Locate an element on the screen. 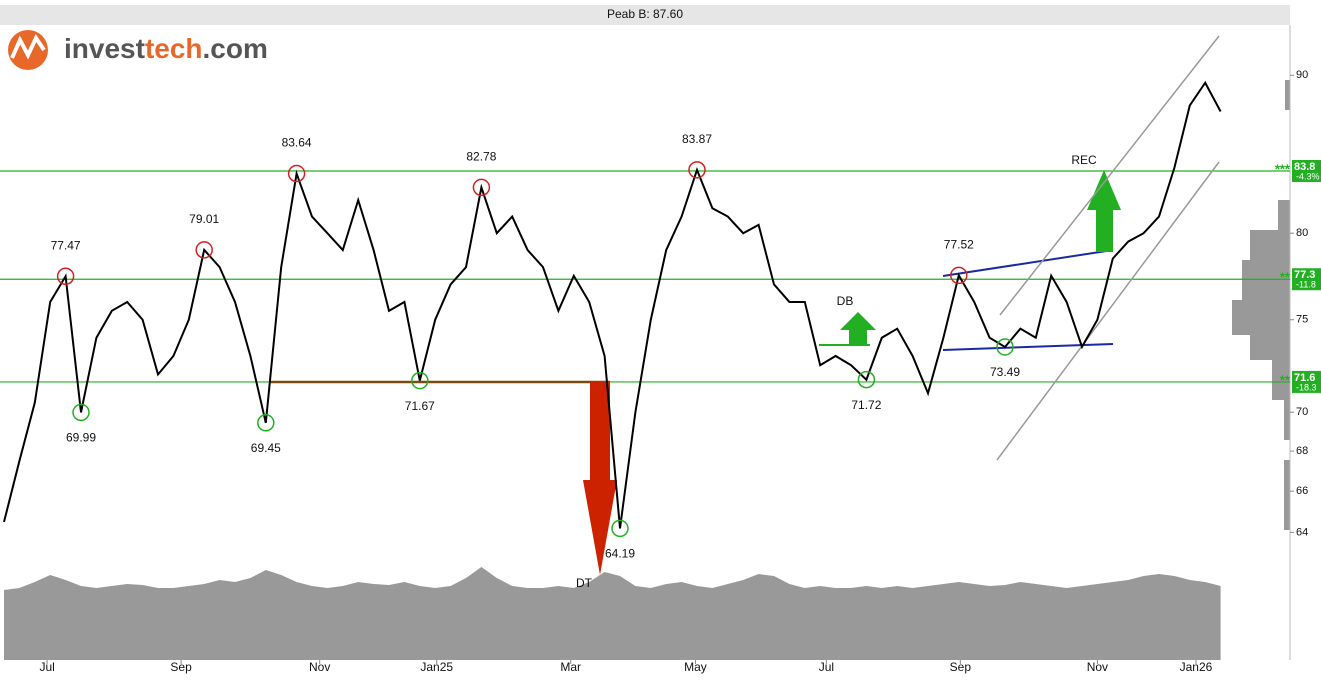 This screenshot has height=680, width=1321. peak-label: 82.78 is located at coordinates (481, 157).